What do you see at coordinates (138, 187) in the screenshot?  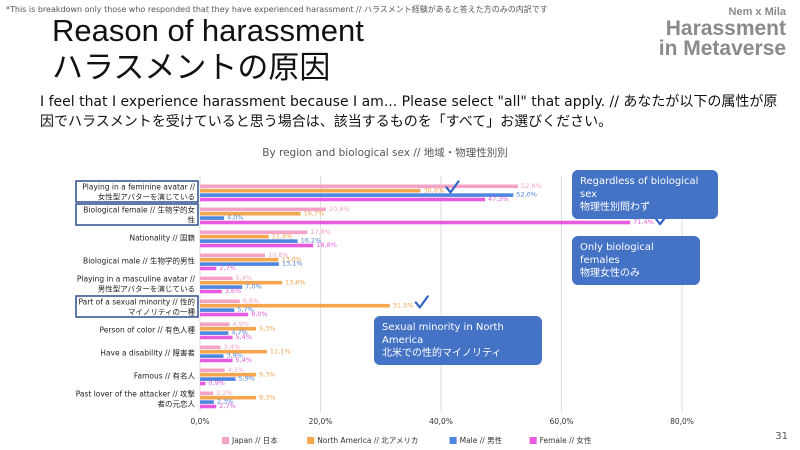 I see `category-label: Playing in a feminine avatar //` at bounding box center [138, 187].